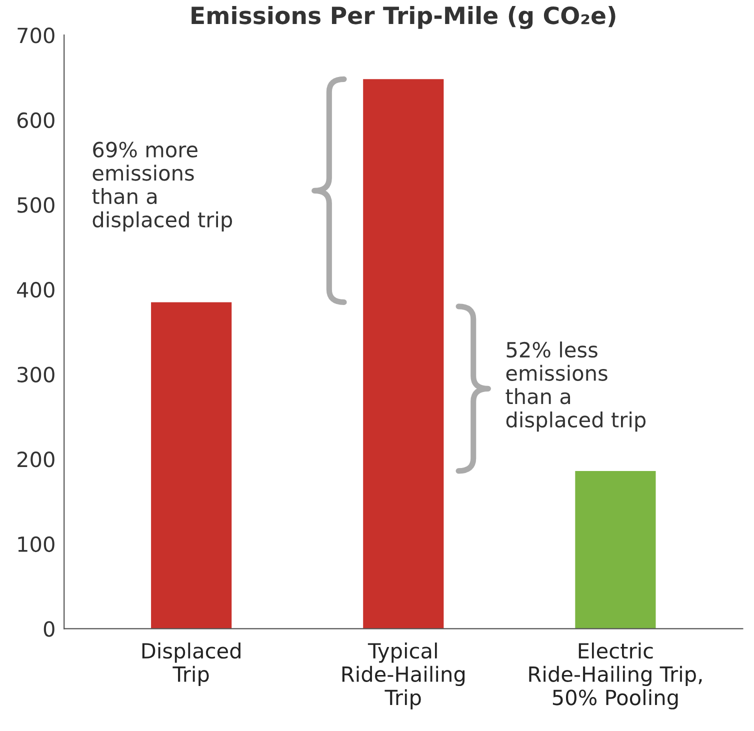  I want to click on annotation: 69% more emissions than a displaced trip, so click(162, 187).